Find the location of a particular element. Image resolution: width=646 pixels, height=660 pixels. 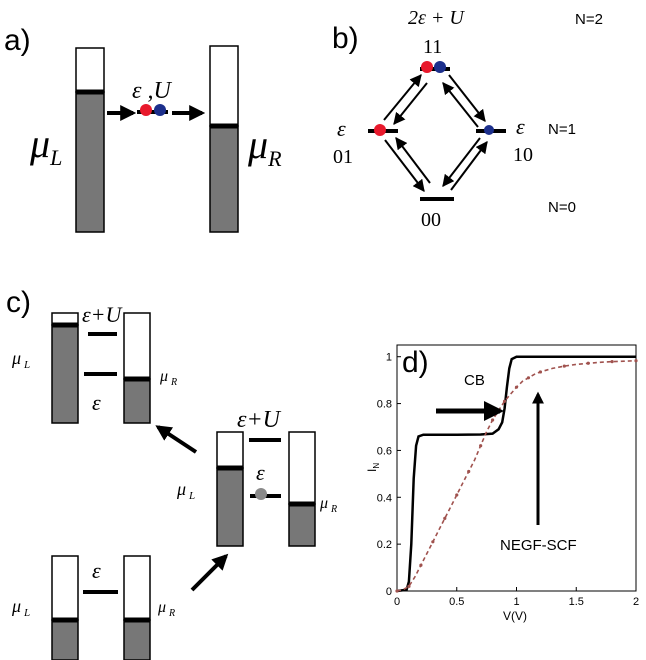

lower-right-contact is located at coordinates (137, 639).